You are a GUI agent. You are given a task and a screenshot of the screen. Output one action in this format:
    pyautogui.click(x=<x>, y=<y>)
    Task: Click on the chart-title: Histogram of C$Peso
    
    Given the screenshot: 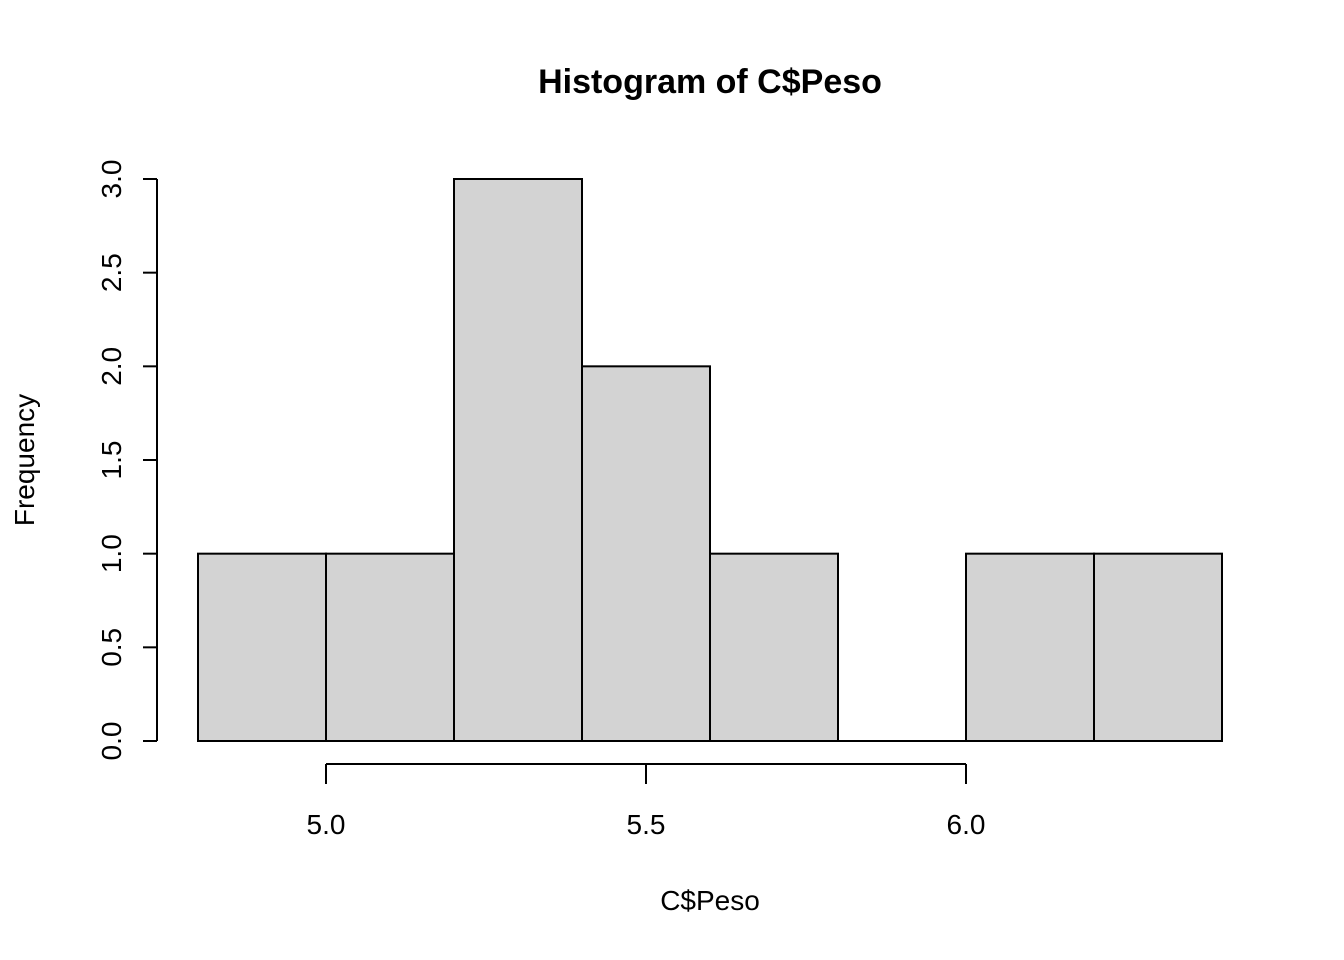 What is the action you would take?
    pyautogui.click(x=710, y=82)
    